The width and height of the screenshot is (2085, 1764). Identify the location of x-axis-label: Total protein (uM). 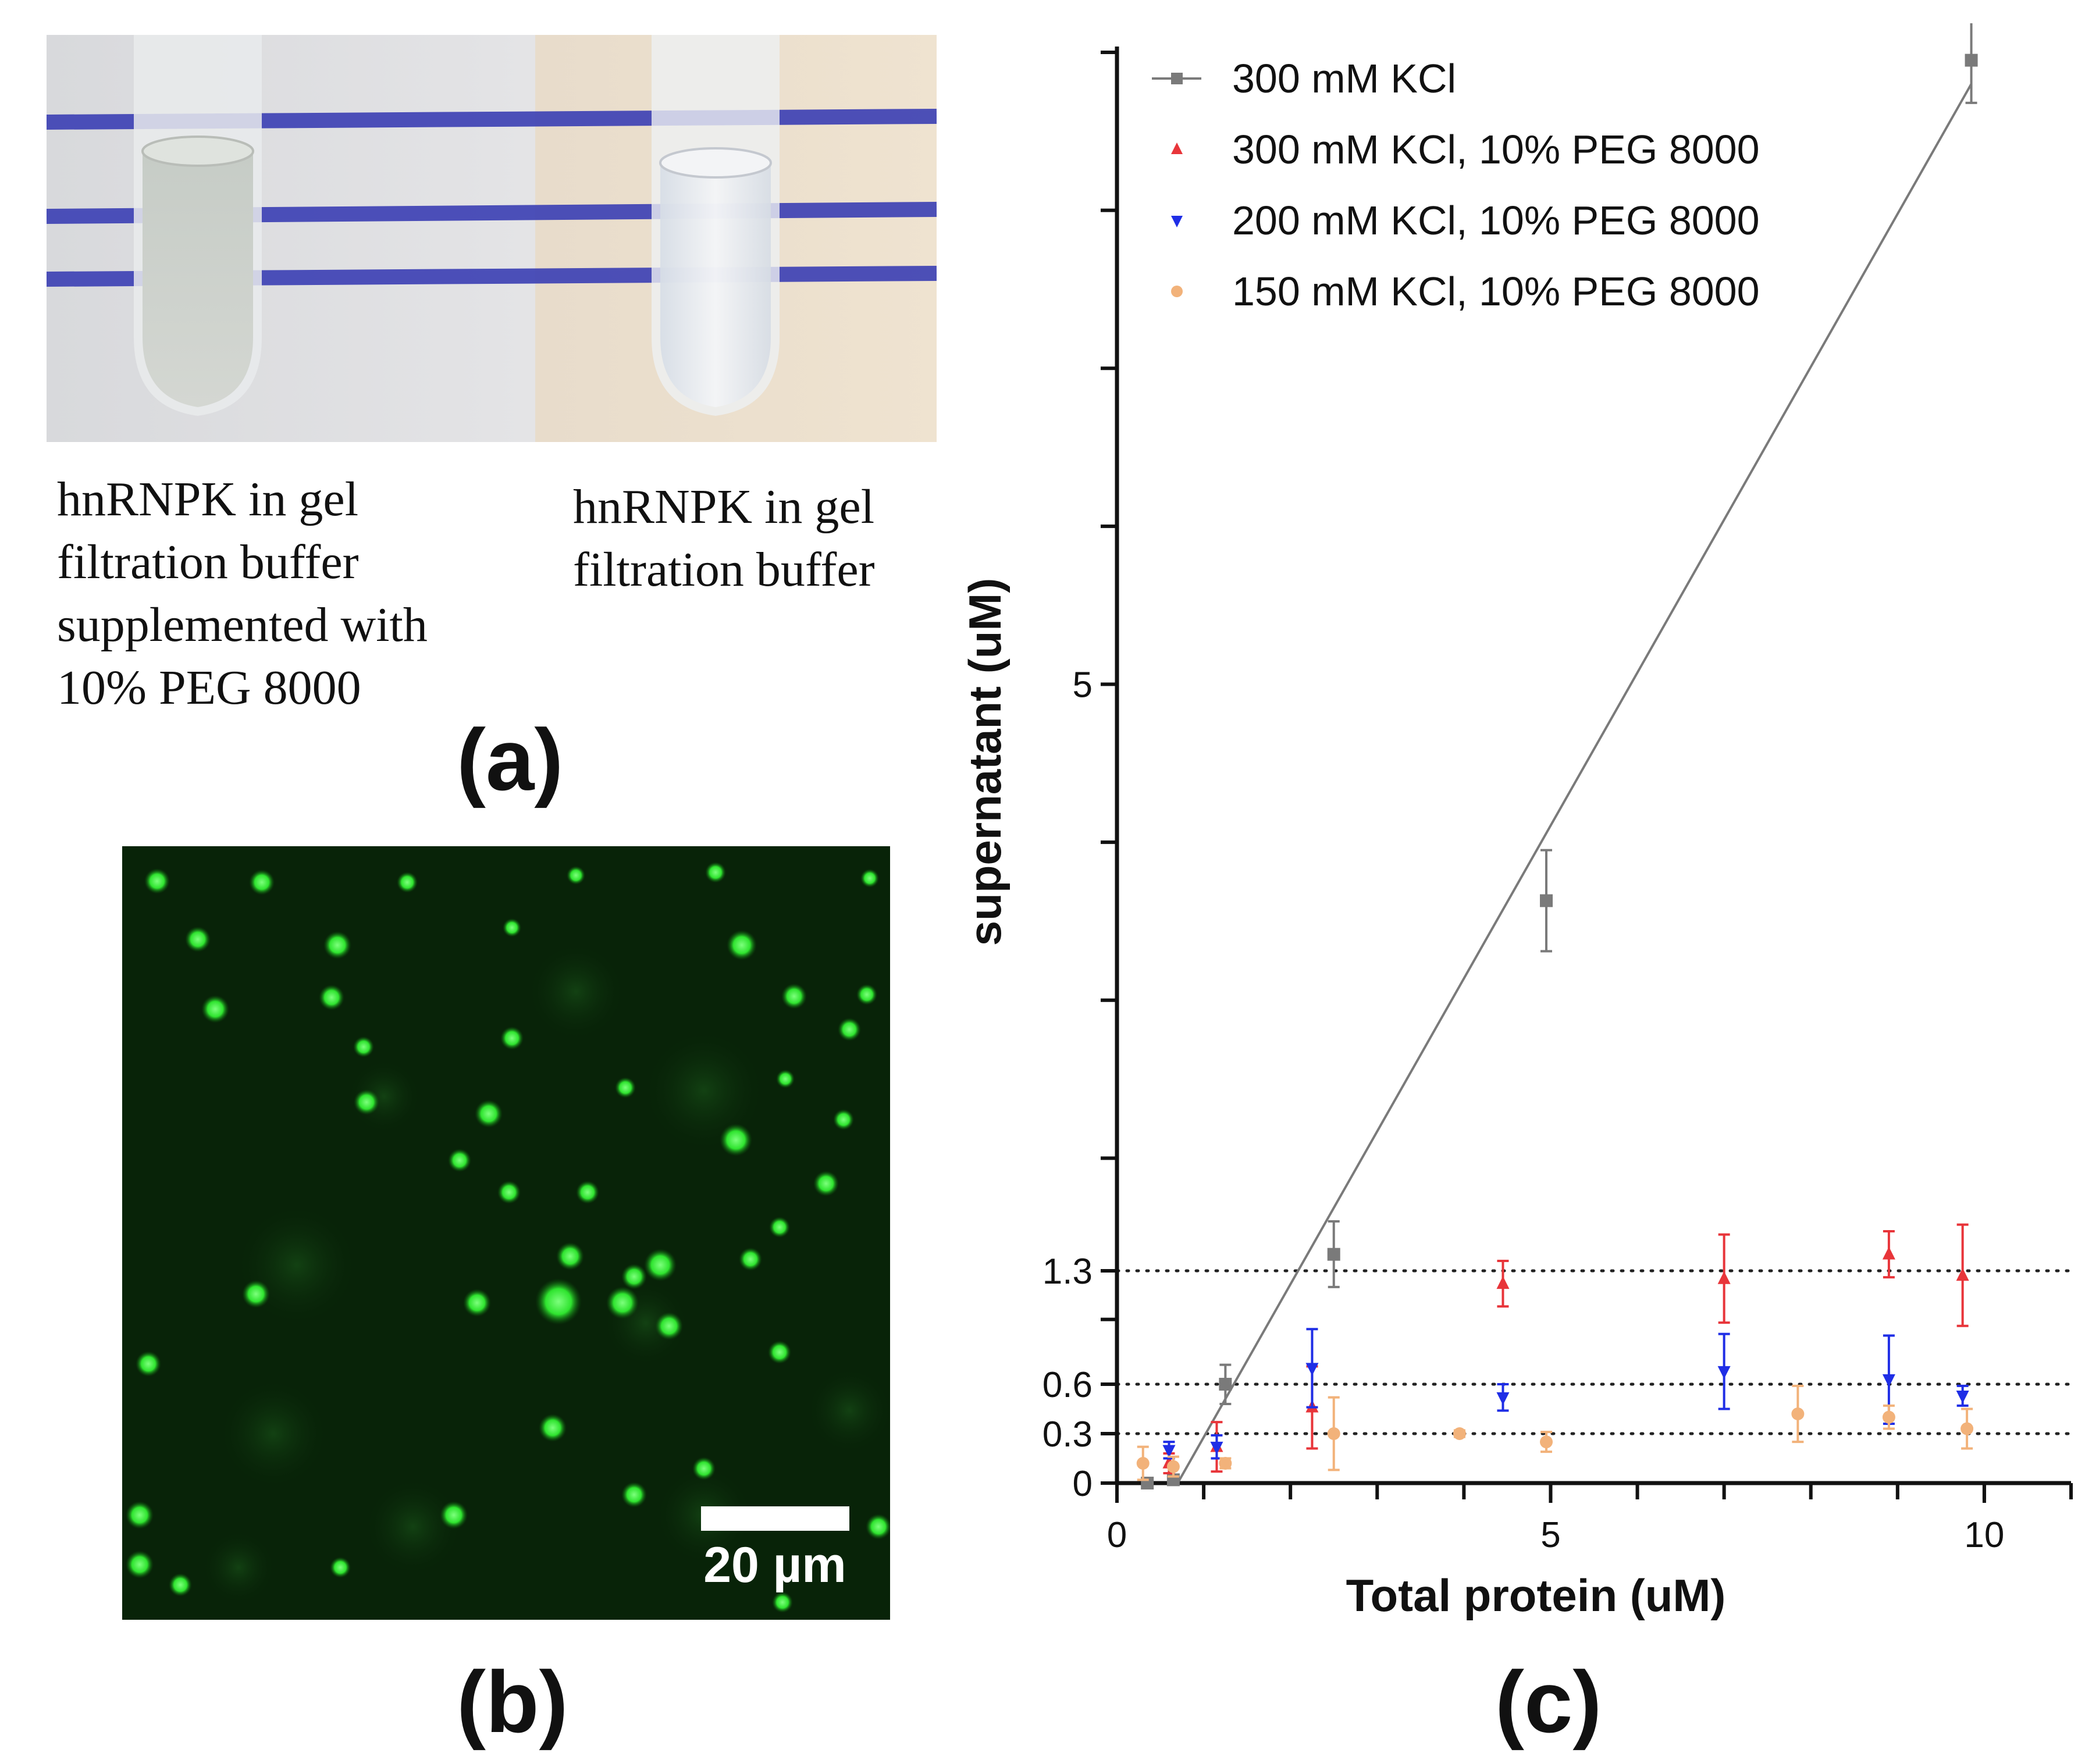
(1536, 1595).